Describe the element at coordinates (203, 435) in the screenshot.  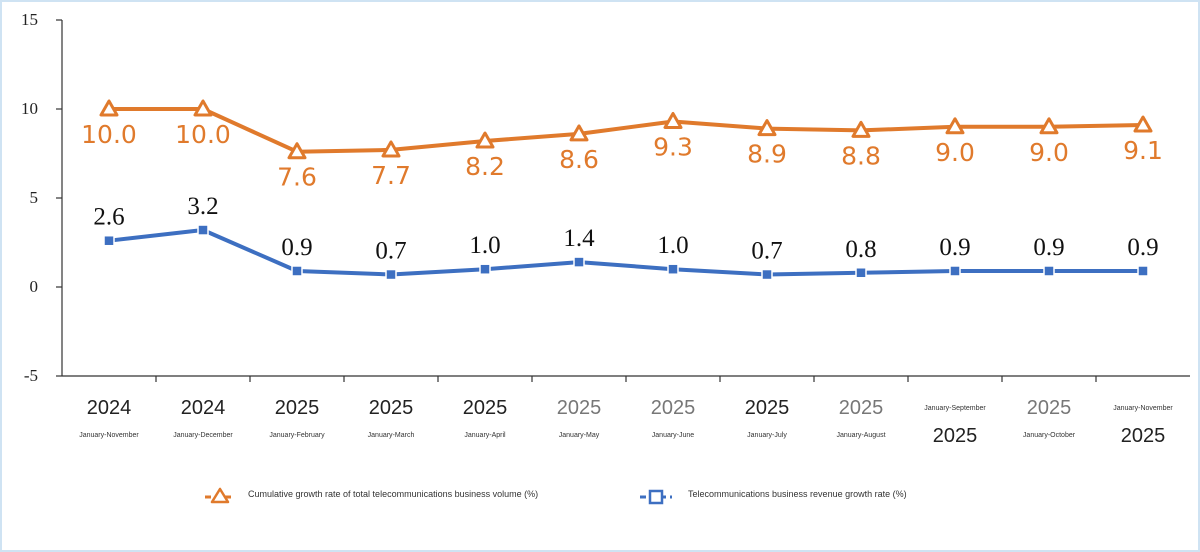
I see `x-tick-period: January-December` at that location.